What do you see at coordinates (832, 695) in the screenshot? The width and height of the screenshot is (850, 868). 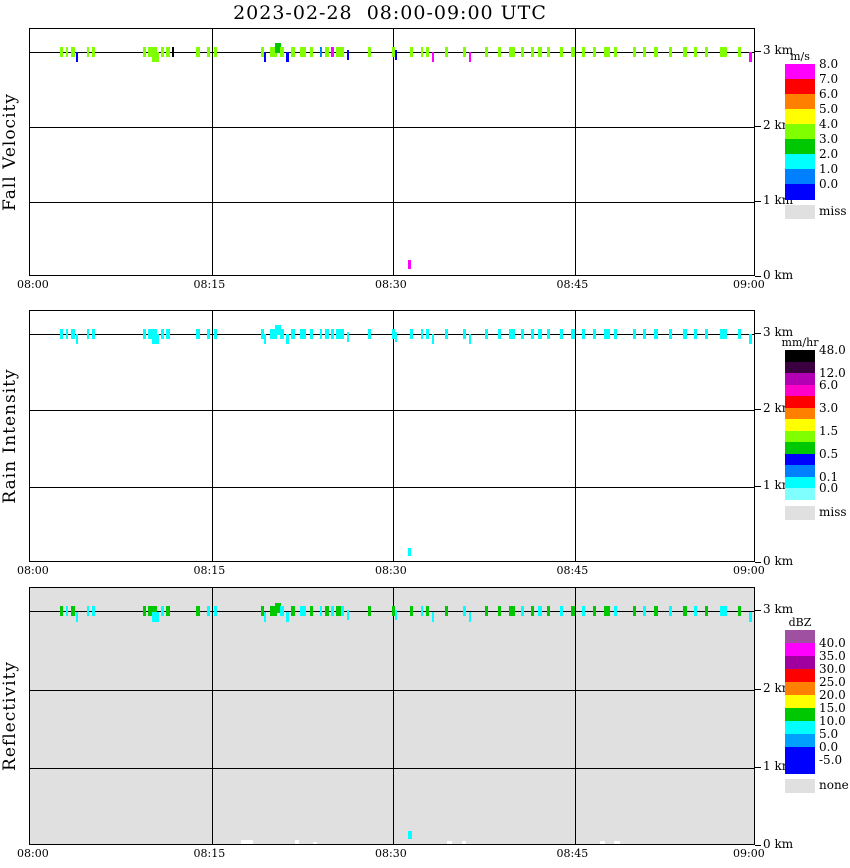 I see `colorbar-tick-label: 20.0` at bounding box center [832, 695].